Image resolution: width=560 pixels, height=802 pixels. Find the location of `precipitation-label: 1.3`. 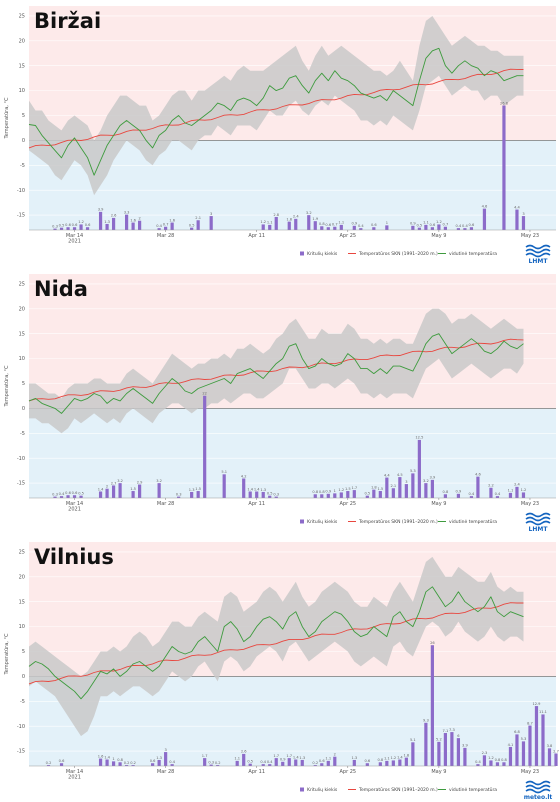

precipitation-label: 1.3 is located at coordinates (107, 222).